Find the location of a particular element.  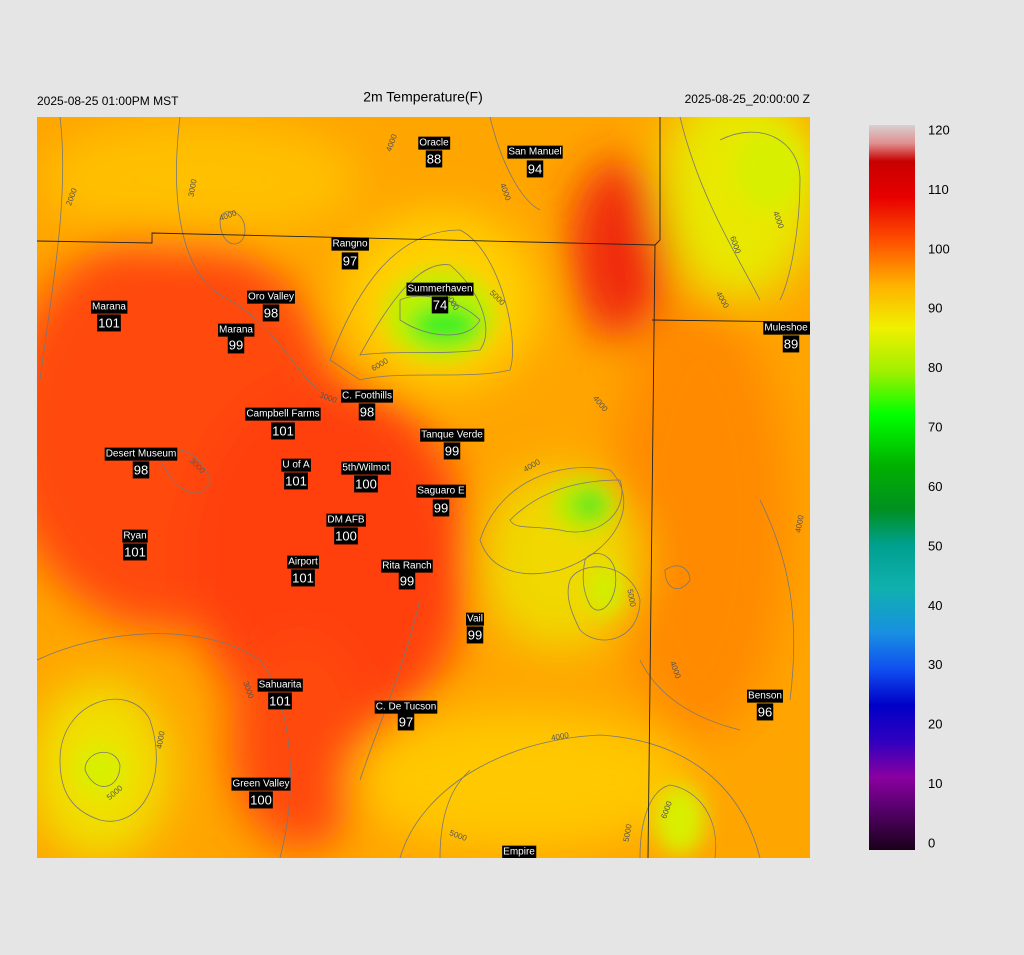

station-value: 100 is located at coordinates (366, 483).